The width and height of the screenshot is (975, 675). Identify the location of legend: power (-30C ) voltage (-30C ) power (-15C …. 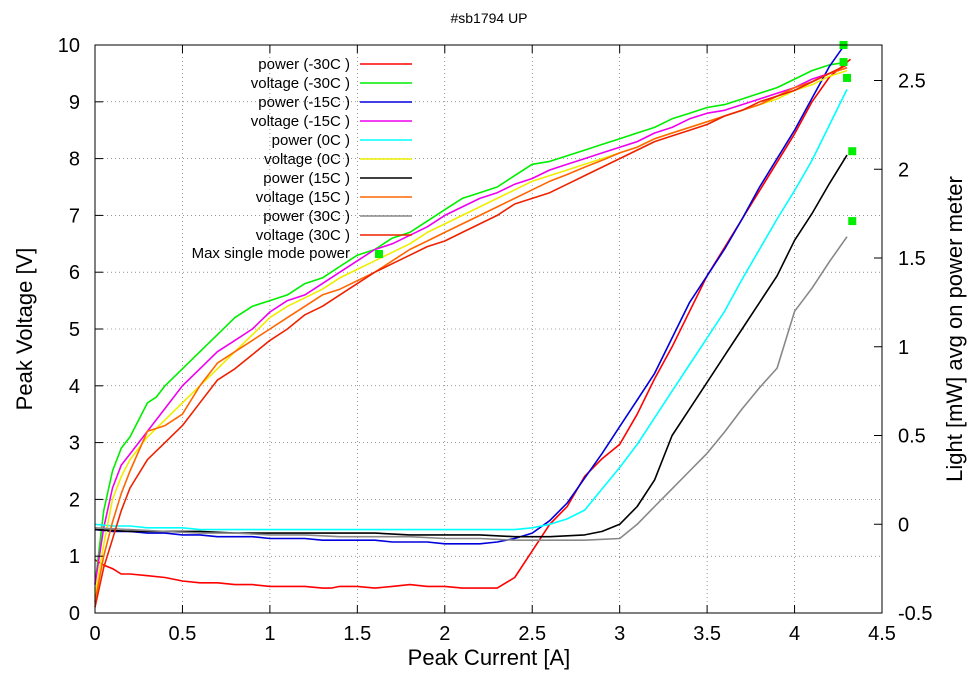
(302, 159).